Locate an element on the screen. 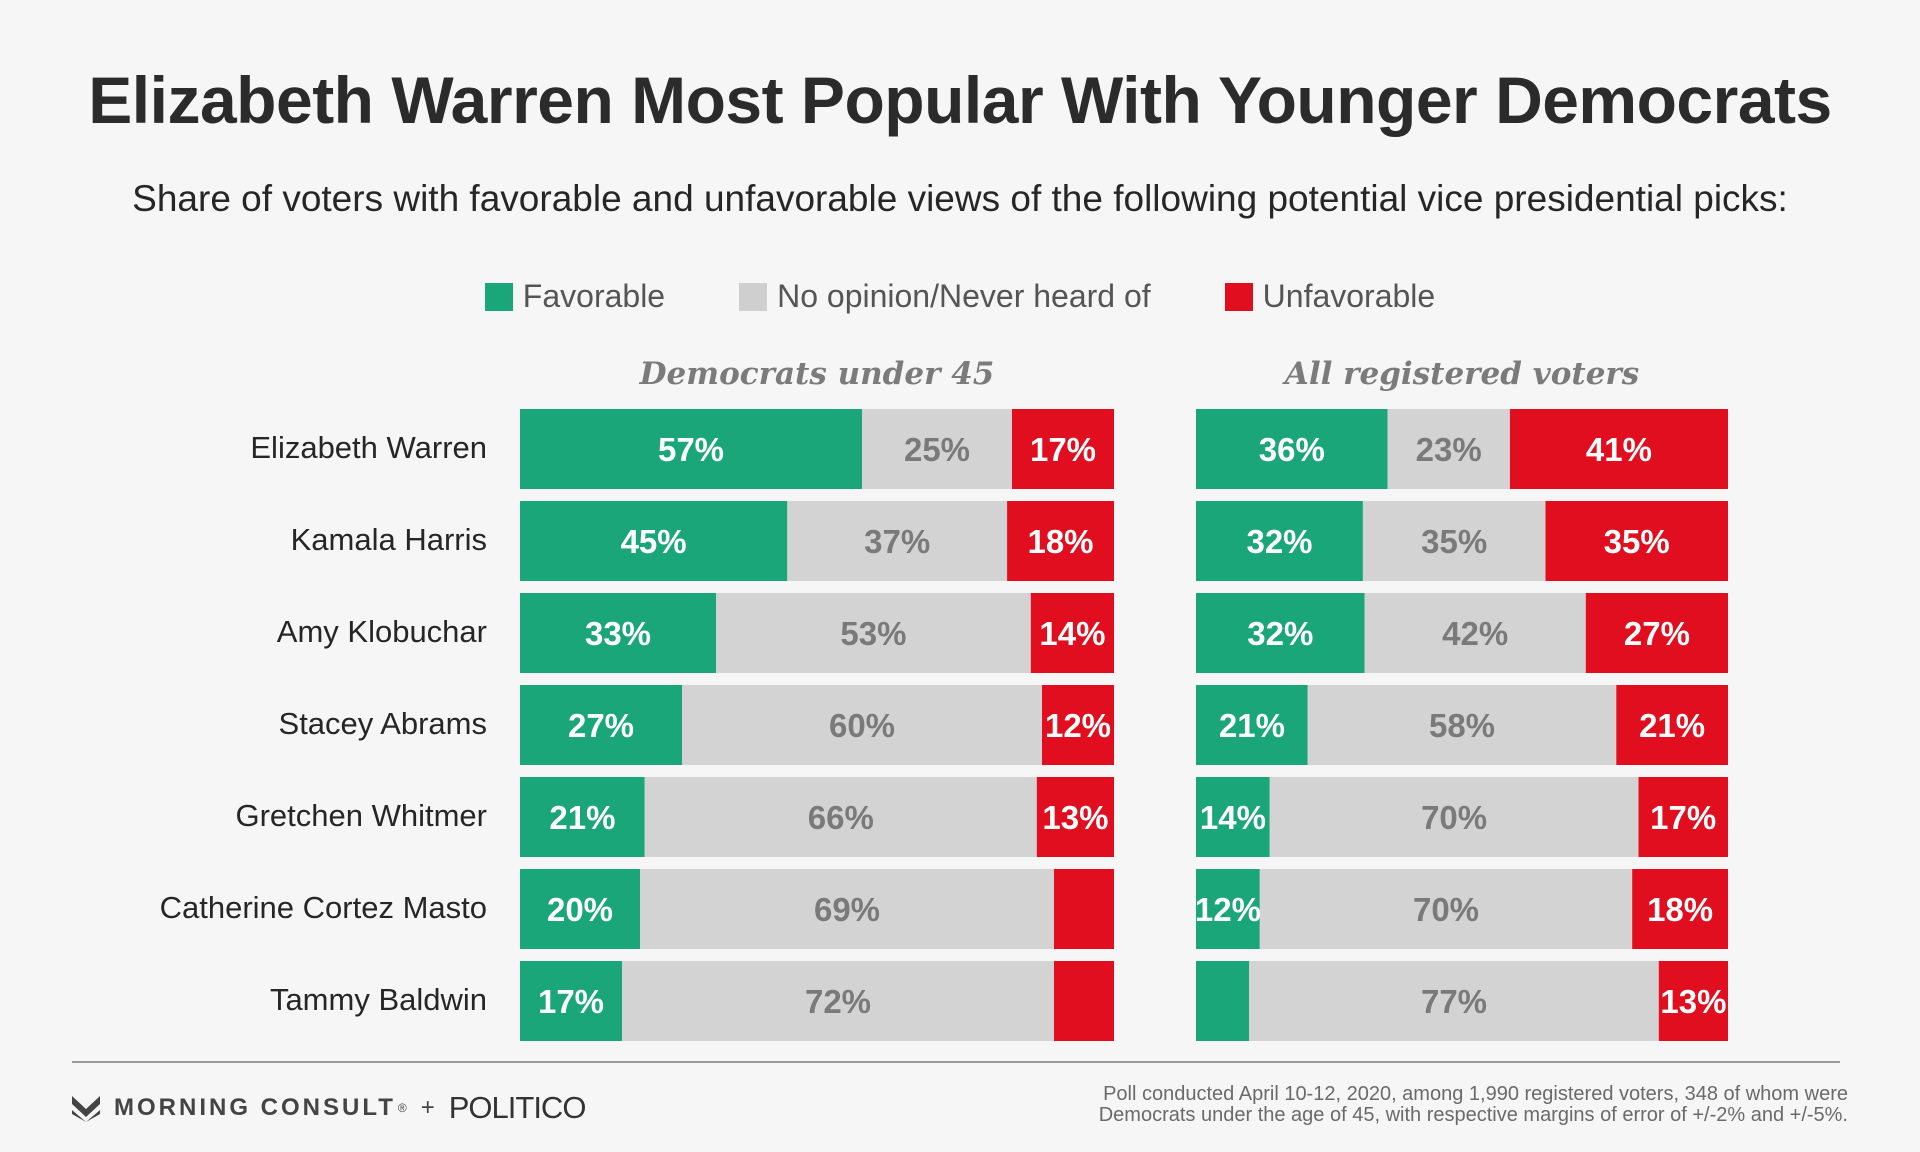 This screenshot has height=1152, width=1920. data-label-favorable-elizabeth-warren-panel-2: 36% is located at coordinates (1292, 449).